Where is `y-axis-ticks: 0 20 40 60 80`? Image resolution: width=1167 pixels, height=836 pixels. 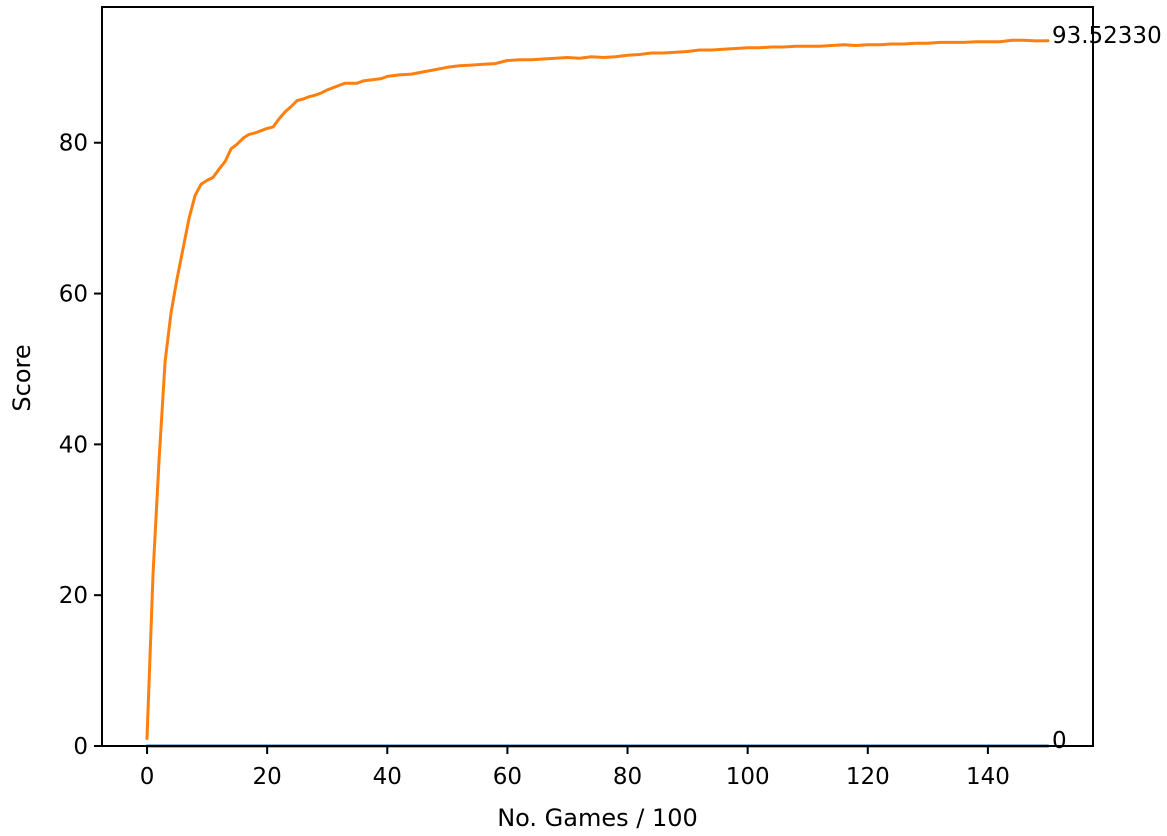 y-axis-ticks: 0 20 40 60 80 is located at coordinates (80, 445).